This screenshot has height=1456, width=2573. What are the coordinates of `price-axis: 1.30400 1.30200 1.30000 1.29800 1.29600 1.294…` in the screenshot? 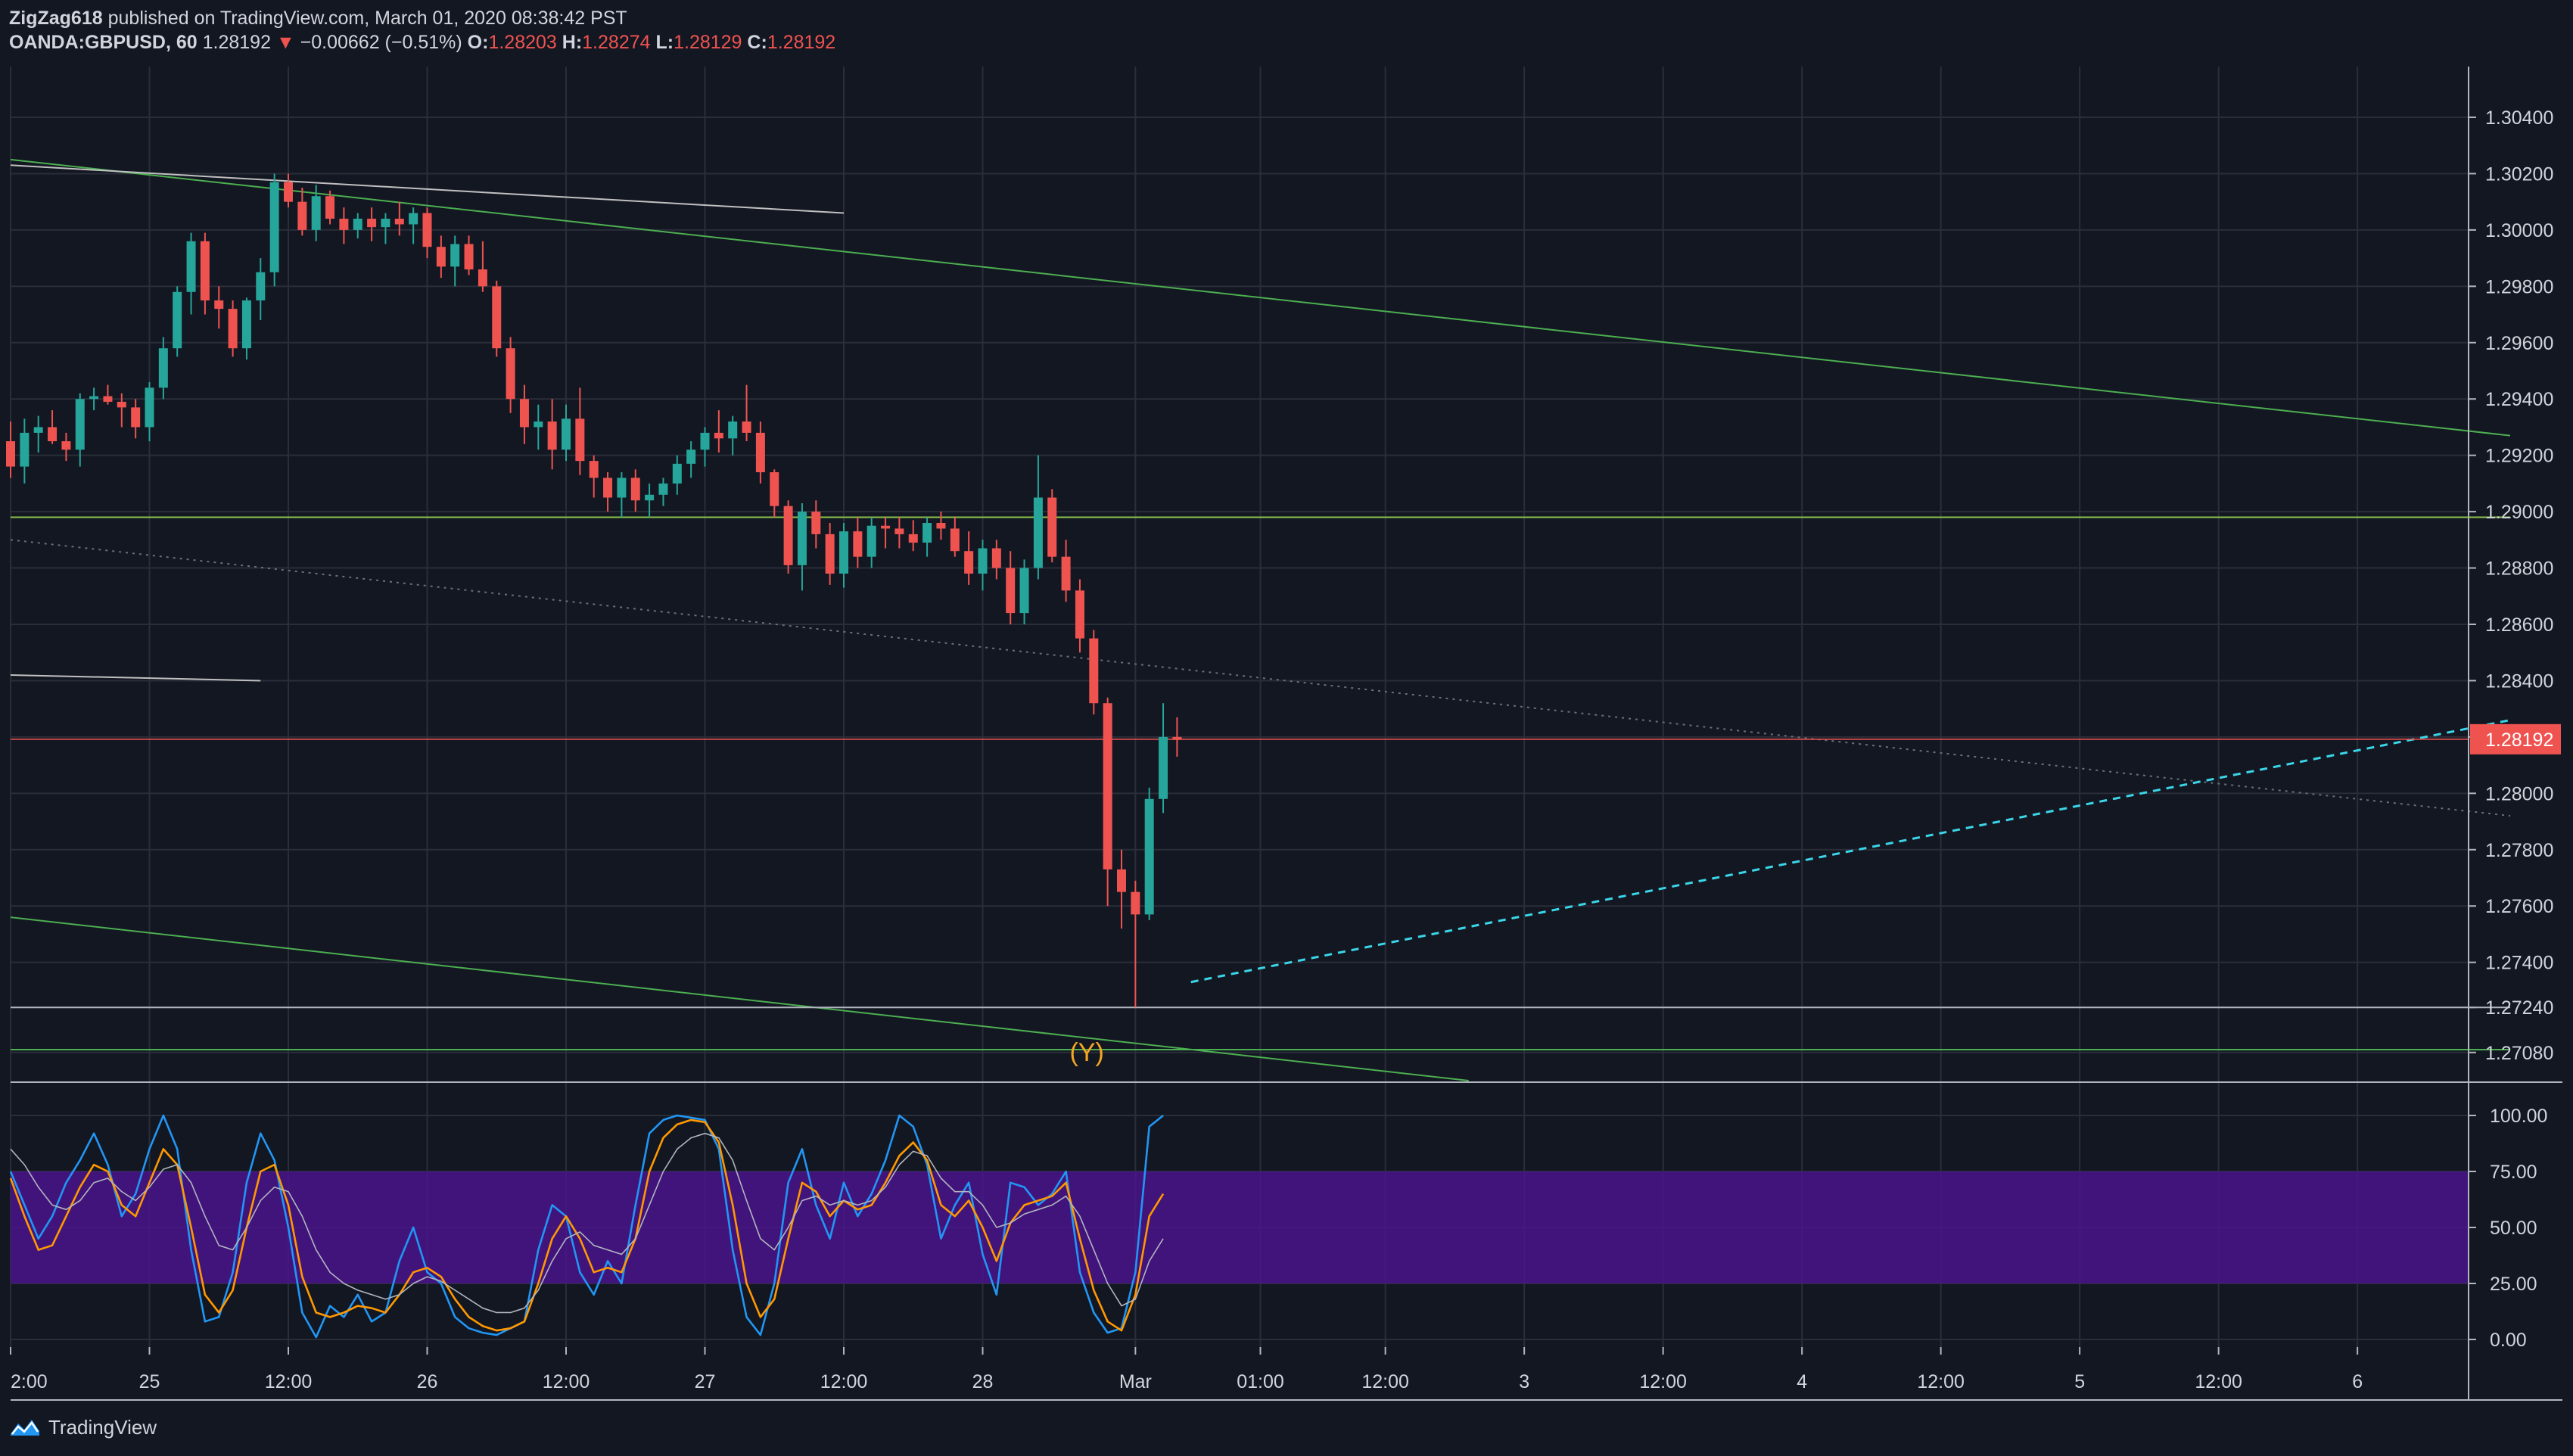 It's located at (2515, 585).